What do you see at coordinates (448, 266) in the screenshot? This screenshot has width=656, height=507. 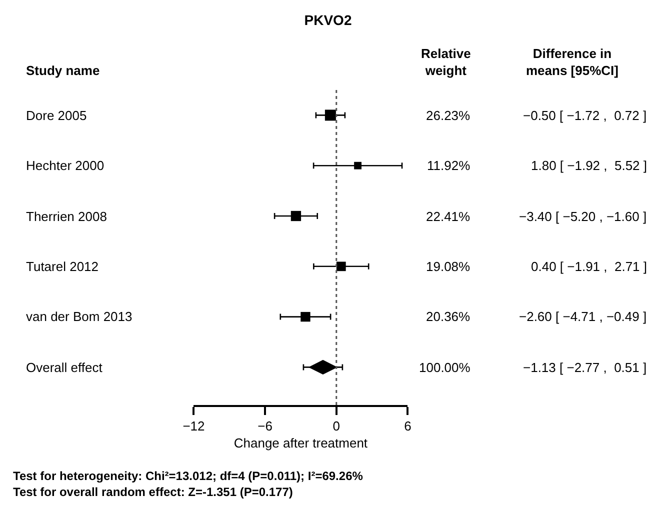 I see `text: 19.08%` at bounding box center [448, 266].